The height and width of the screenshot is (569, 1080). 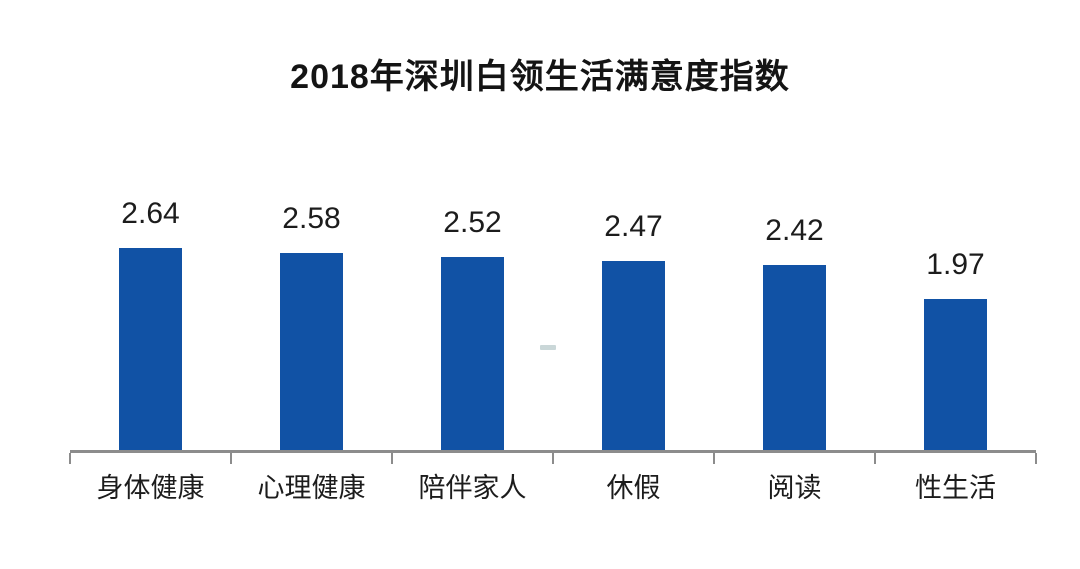 What do you see at coordinates (633, 226) in the screenshot?
I see `bar-value-label: 2.47` at bounding box center [633, 226].